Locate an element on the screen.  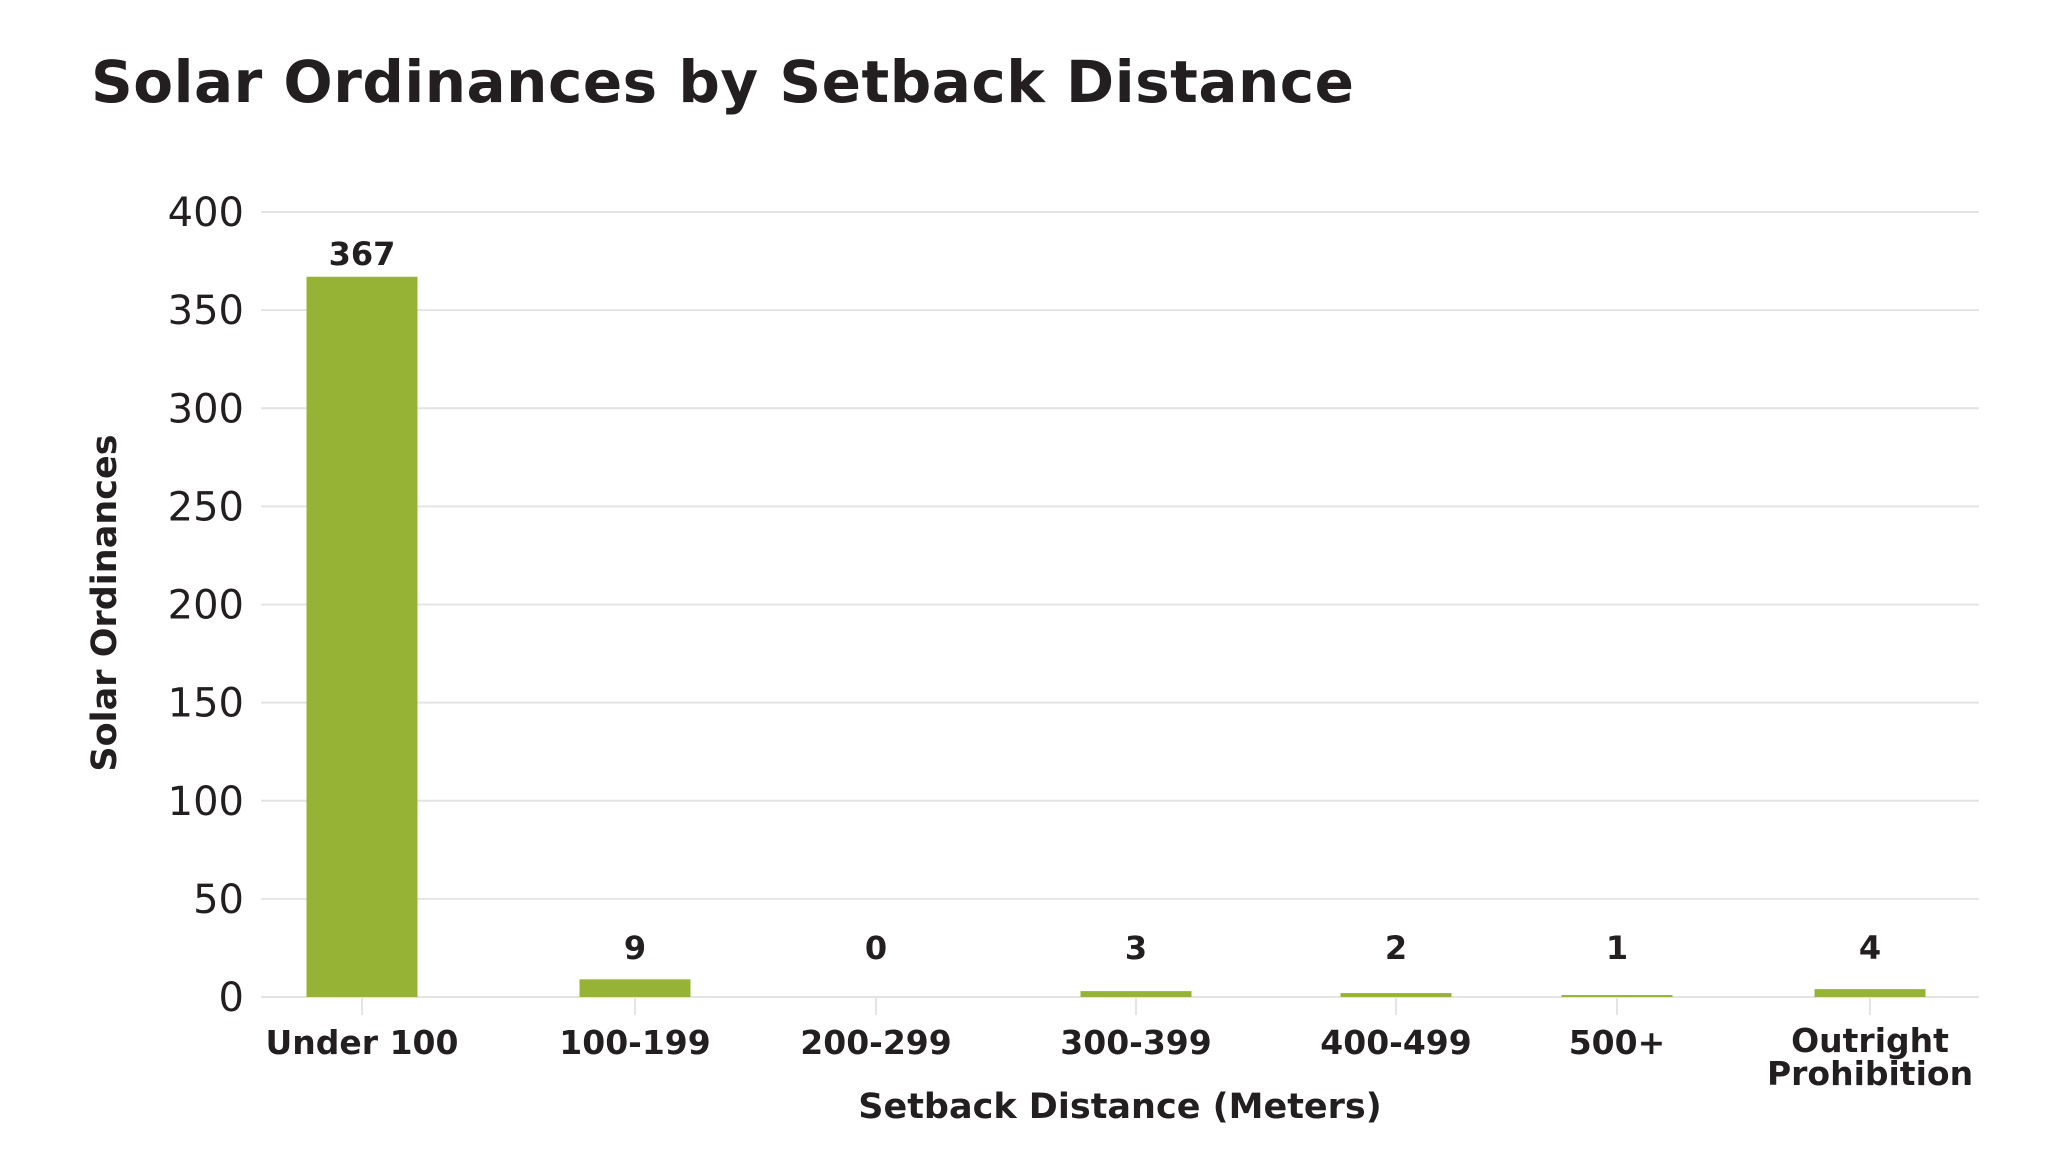
y-tick-label: 300 is located at coordinates (206, 409).